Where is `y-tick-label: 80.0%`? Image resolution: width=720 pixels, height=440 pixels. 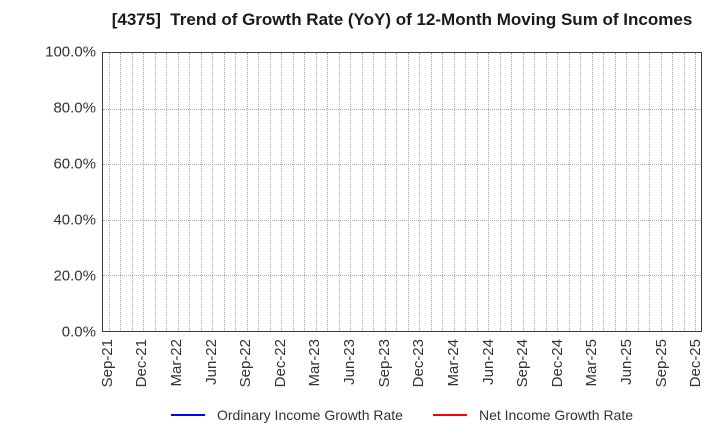 y-tick-label: 80.0% is located at coordinates (74, 108).